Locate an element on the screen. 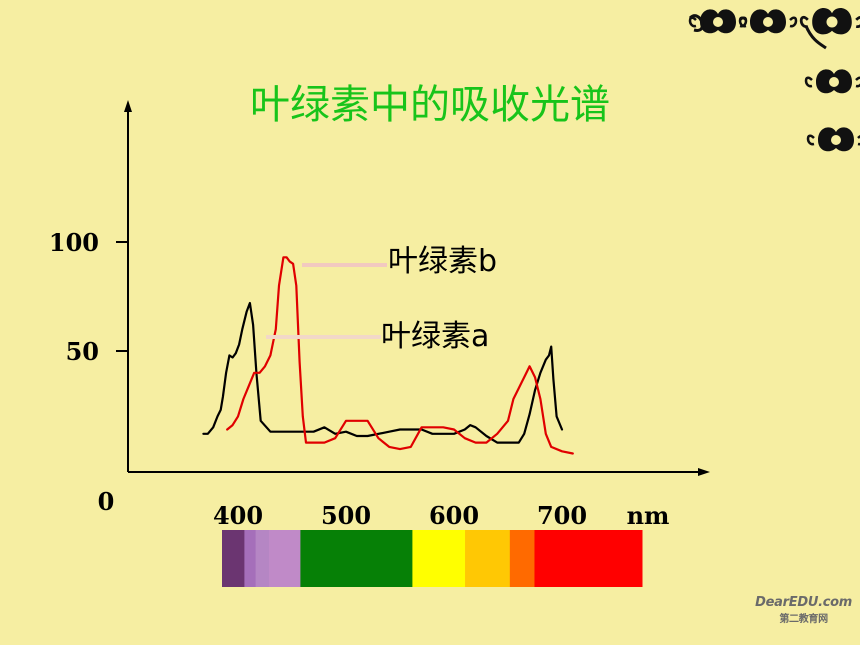 This screenshot has height=645, width=860. x-axis-arrow is located at coordinates (704, 472).